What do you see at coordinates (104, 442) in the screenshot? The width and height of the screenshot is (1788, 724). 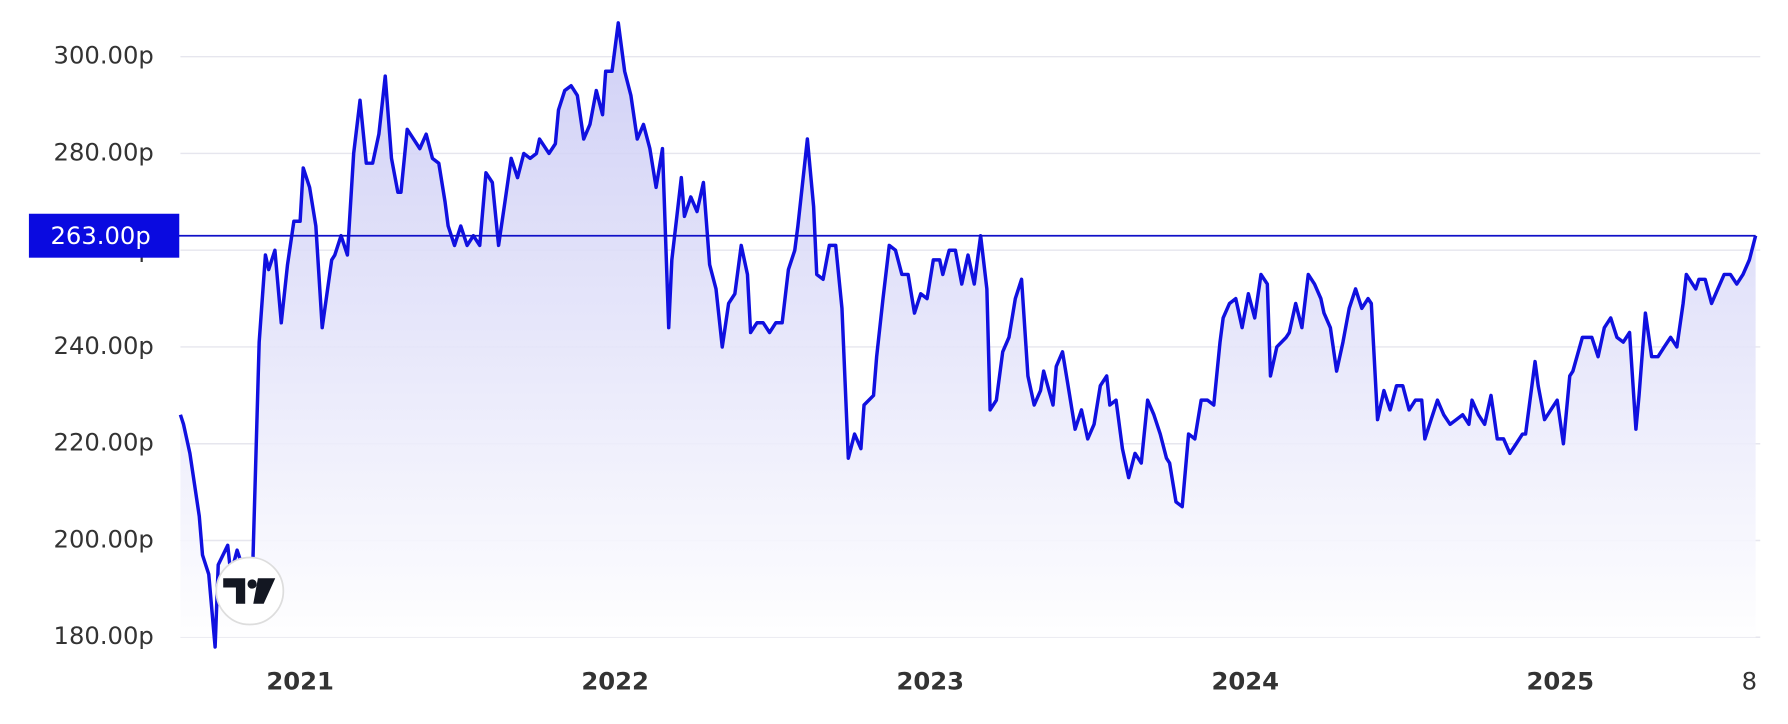 I see `y-tick-label: 220.00p` at bounding box center [104, 442].